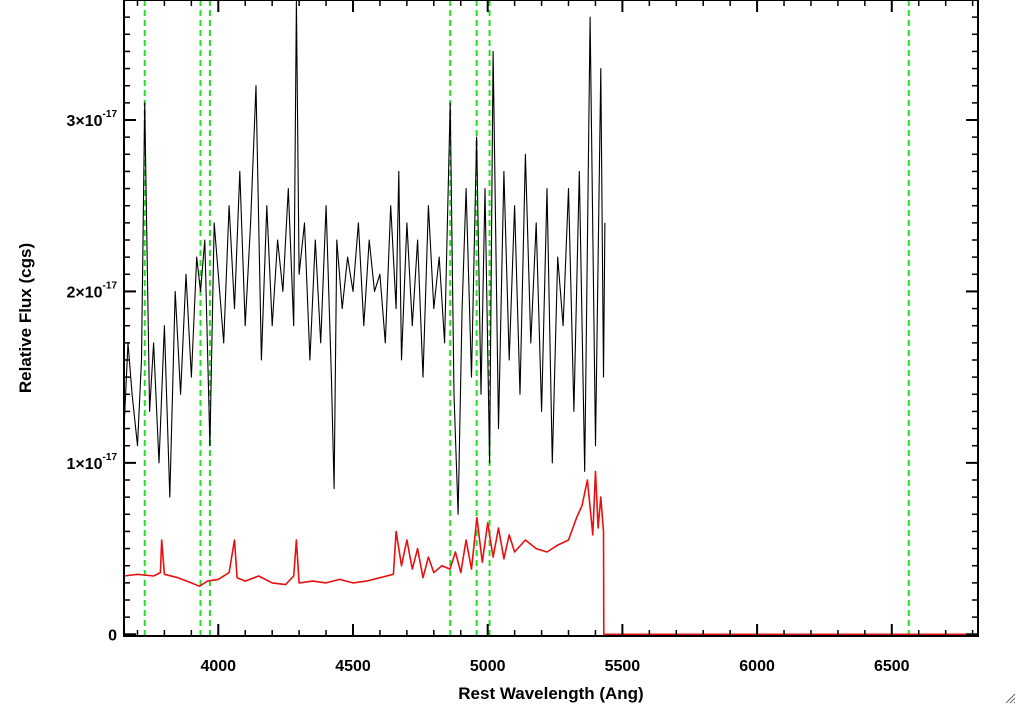 This screenshot has height=706, width=1020. Describe the element at coordinates (757, 666) in the screenshot. I see `x-tick-label: 6000` at that location.